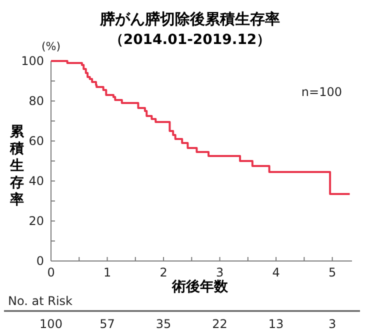 This screenshot has width=380, height=336. I want to click on text: 100, so click(51, 324).